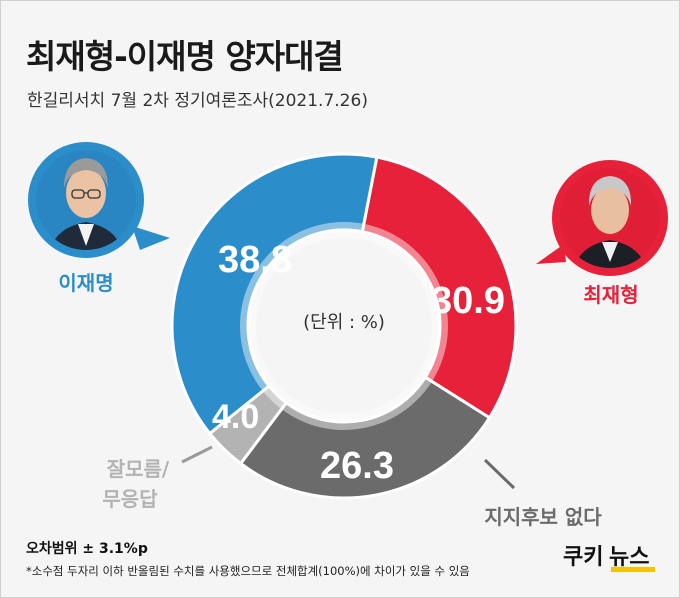  What do you see at coordinates (130, 499) in the screenshot?
I see `legend-dk-line2: 무응답` at bounding box center [130, 499].